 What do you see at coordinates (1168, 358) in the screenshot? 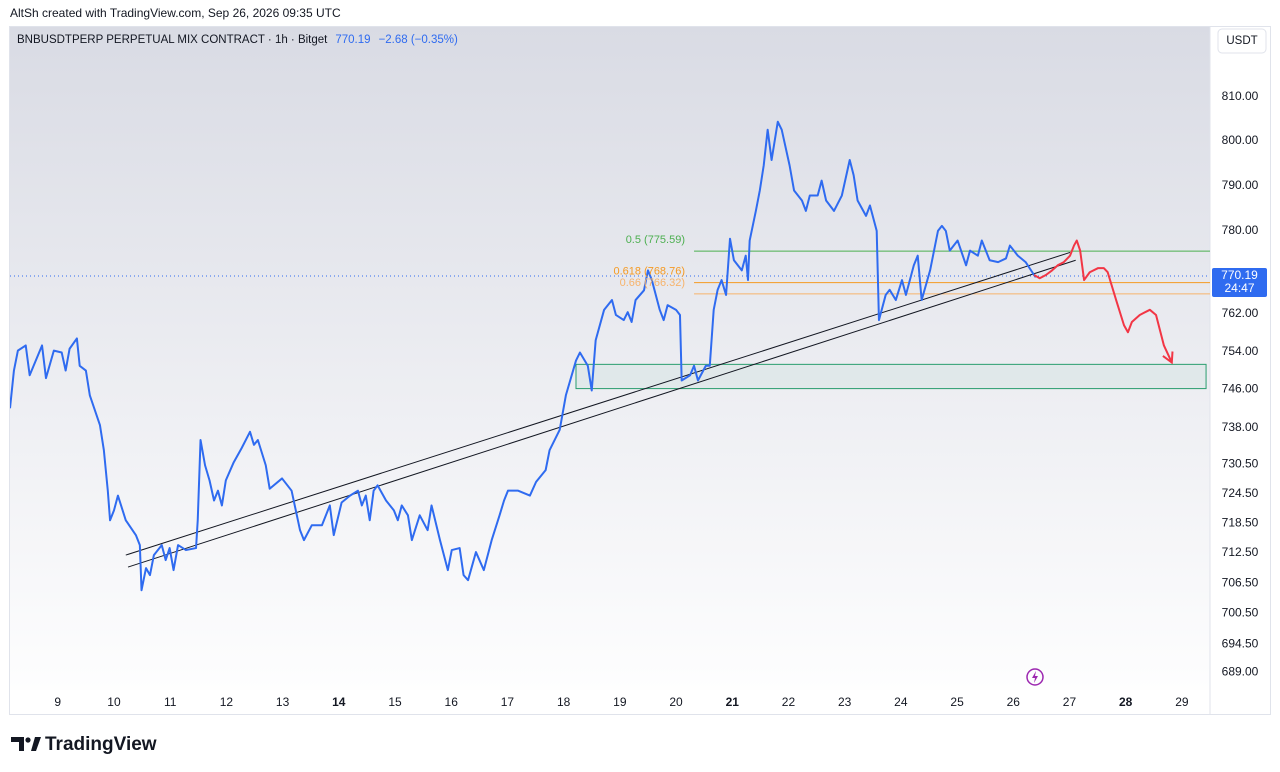
I see `arrowhead` at bounding box center [1168, 358].